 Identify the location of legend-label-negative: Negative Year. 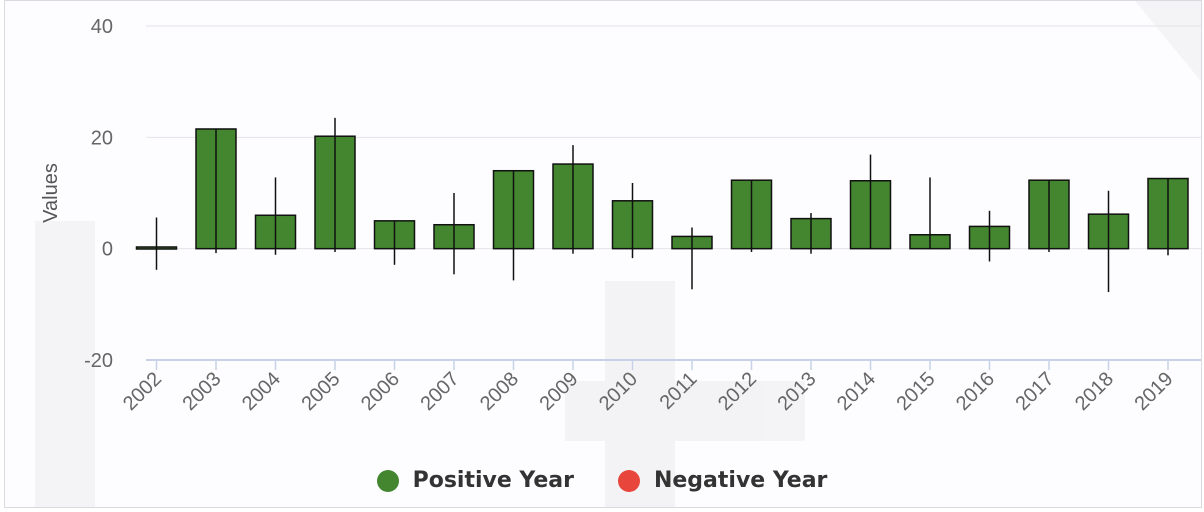
(740, 480).